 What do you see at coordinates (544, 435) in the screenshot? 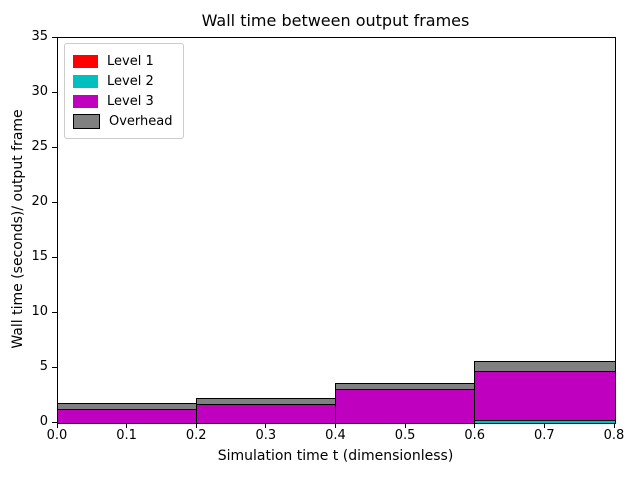
I see `x-tick-label: 0.7` at bounding box center [544, 435].